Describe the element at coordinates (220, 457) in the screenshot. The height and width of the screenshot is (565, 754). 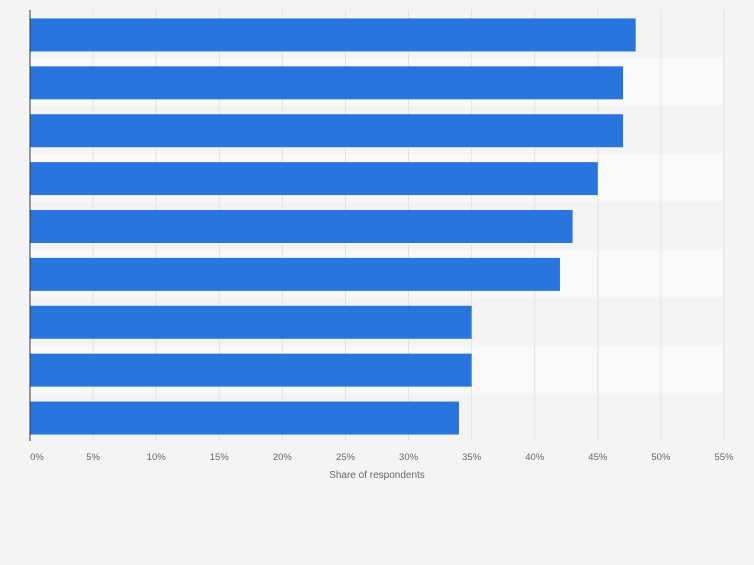
I see `x-tick-label: 15%` at that location.